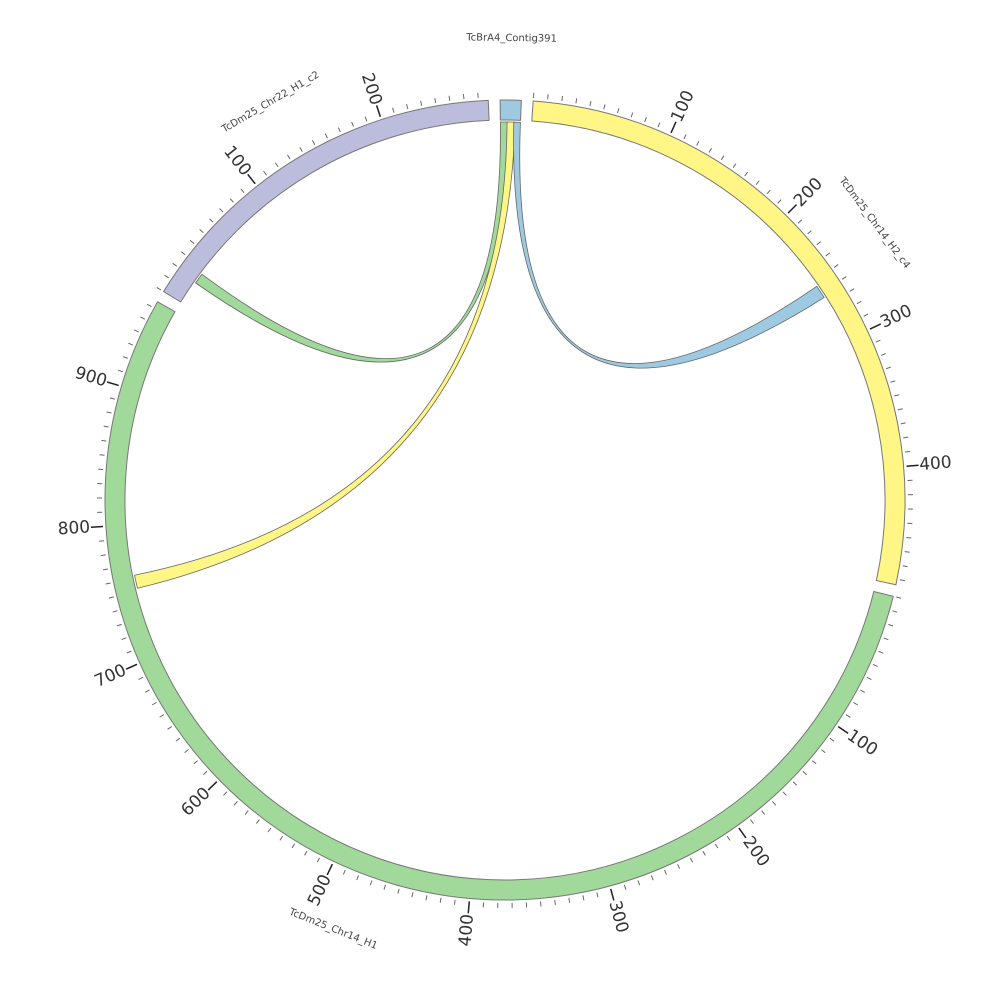 The height and width of the screenshot is (1000, 1000). What do you see at coordinates (874, 223) in the screenshot?
I see `segment-label: TcDm25_Chr14_H2_c4` at bounding box center [874, 223].